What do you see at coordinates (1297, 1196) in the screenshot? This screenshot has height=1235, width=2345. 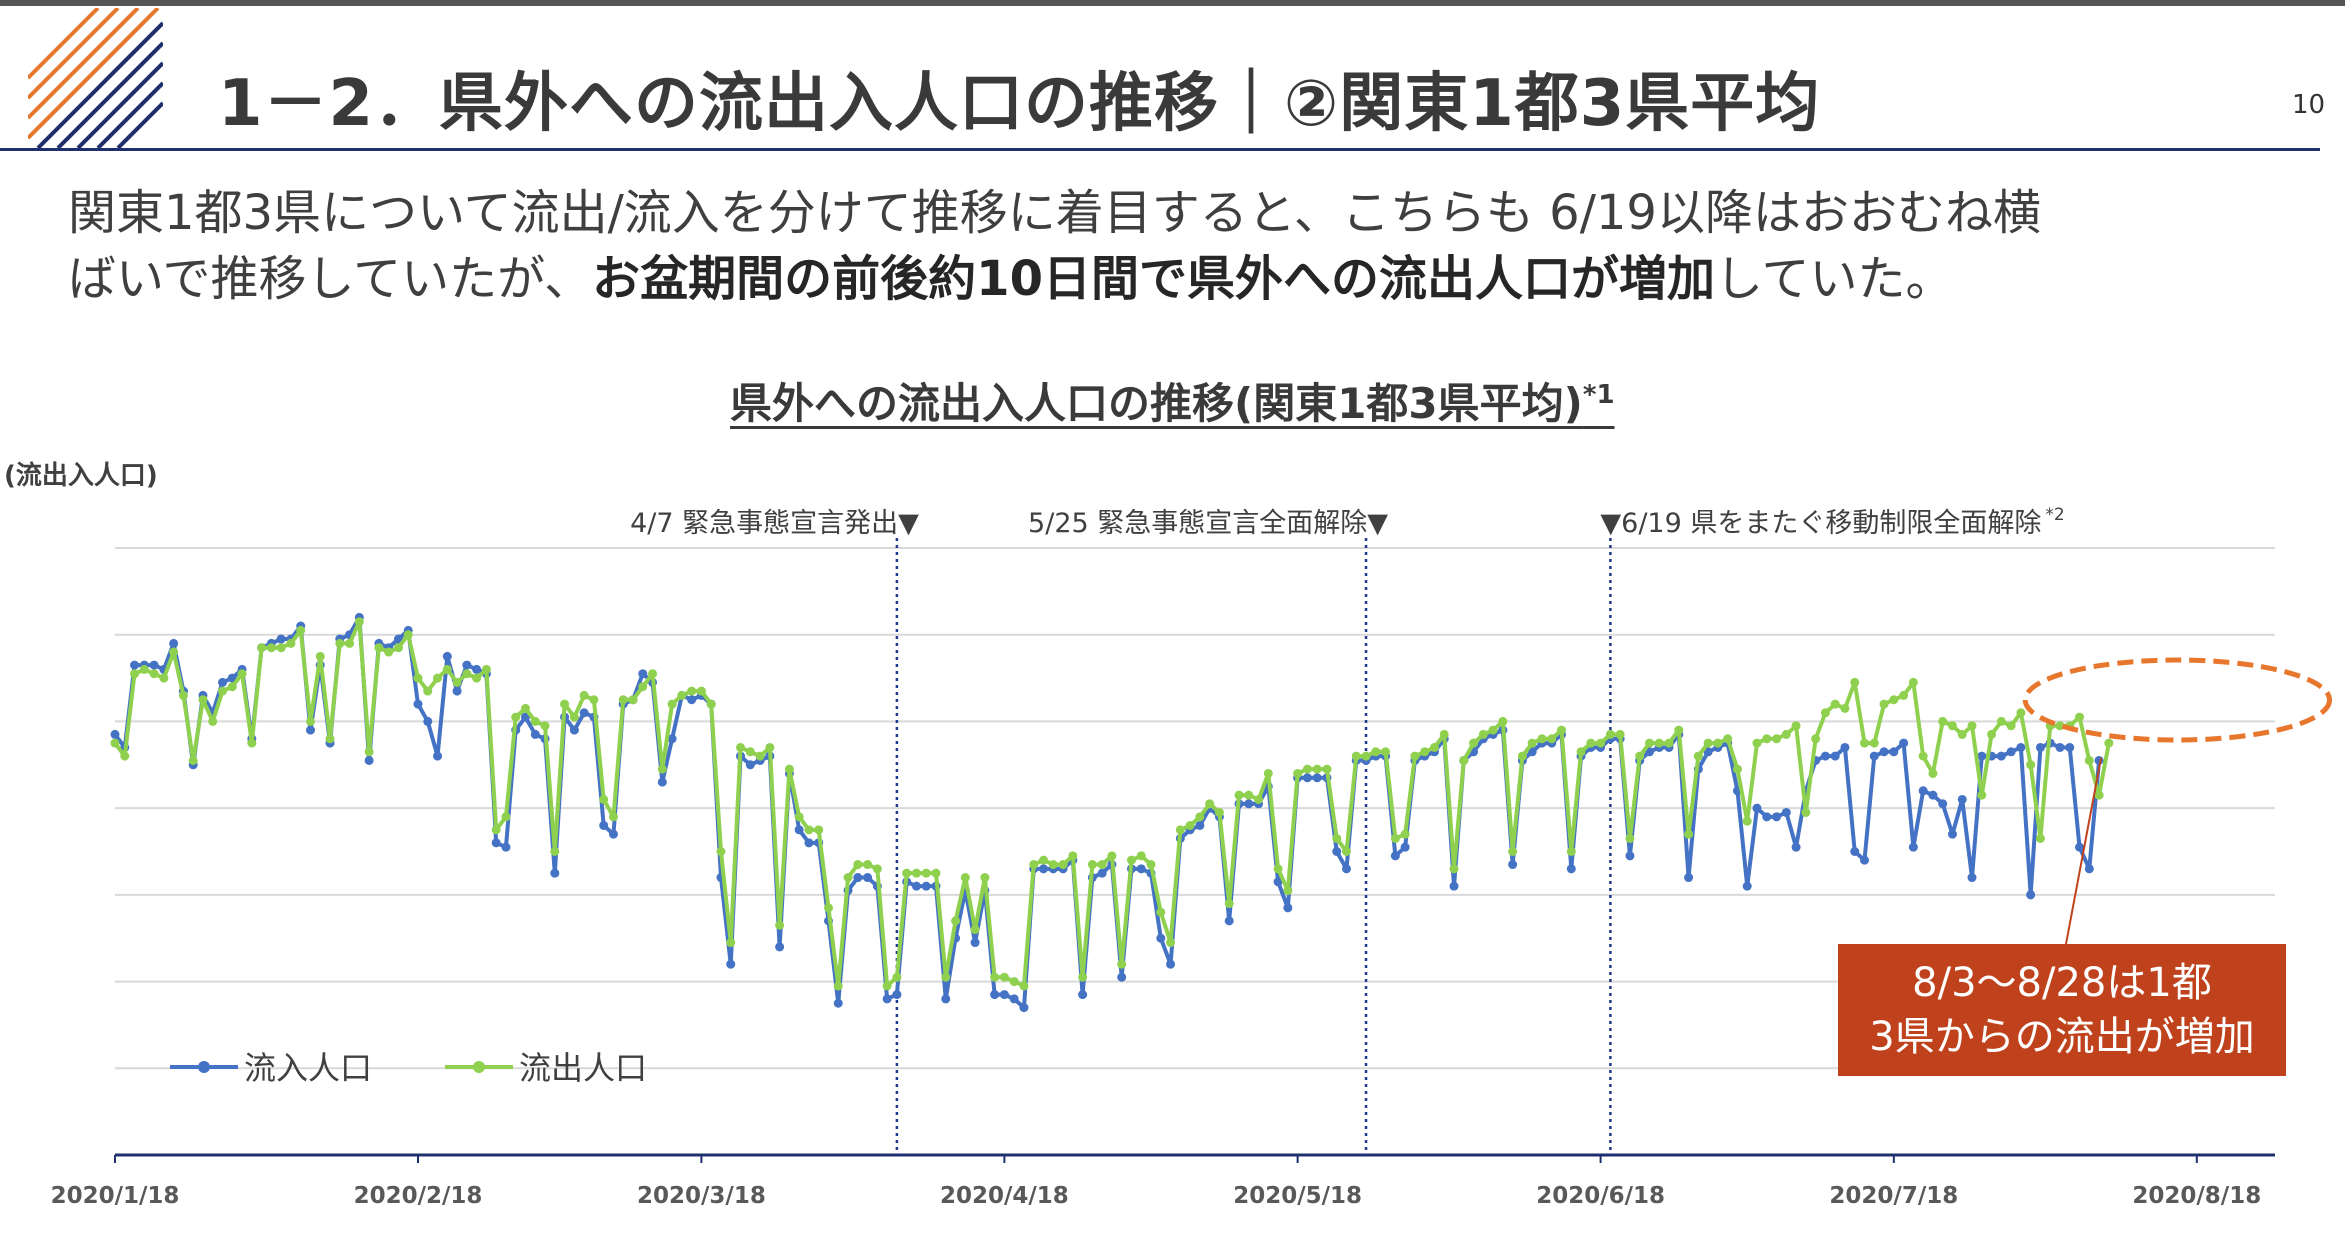 I see `x-tick-label: 2020/5/18` at bounding box center [1297, 1196].